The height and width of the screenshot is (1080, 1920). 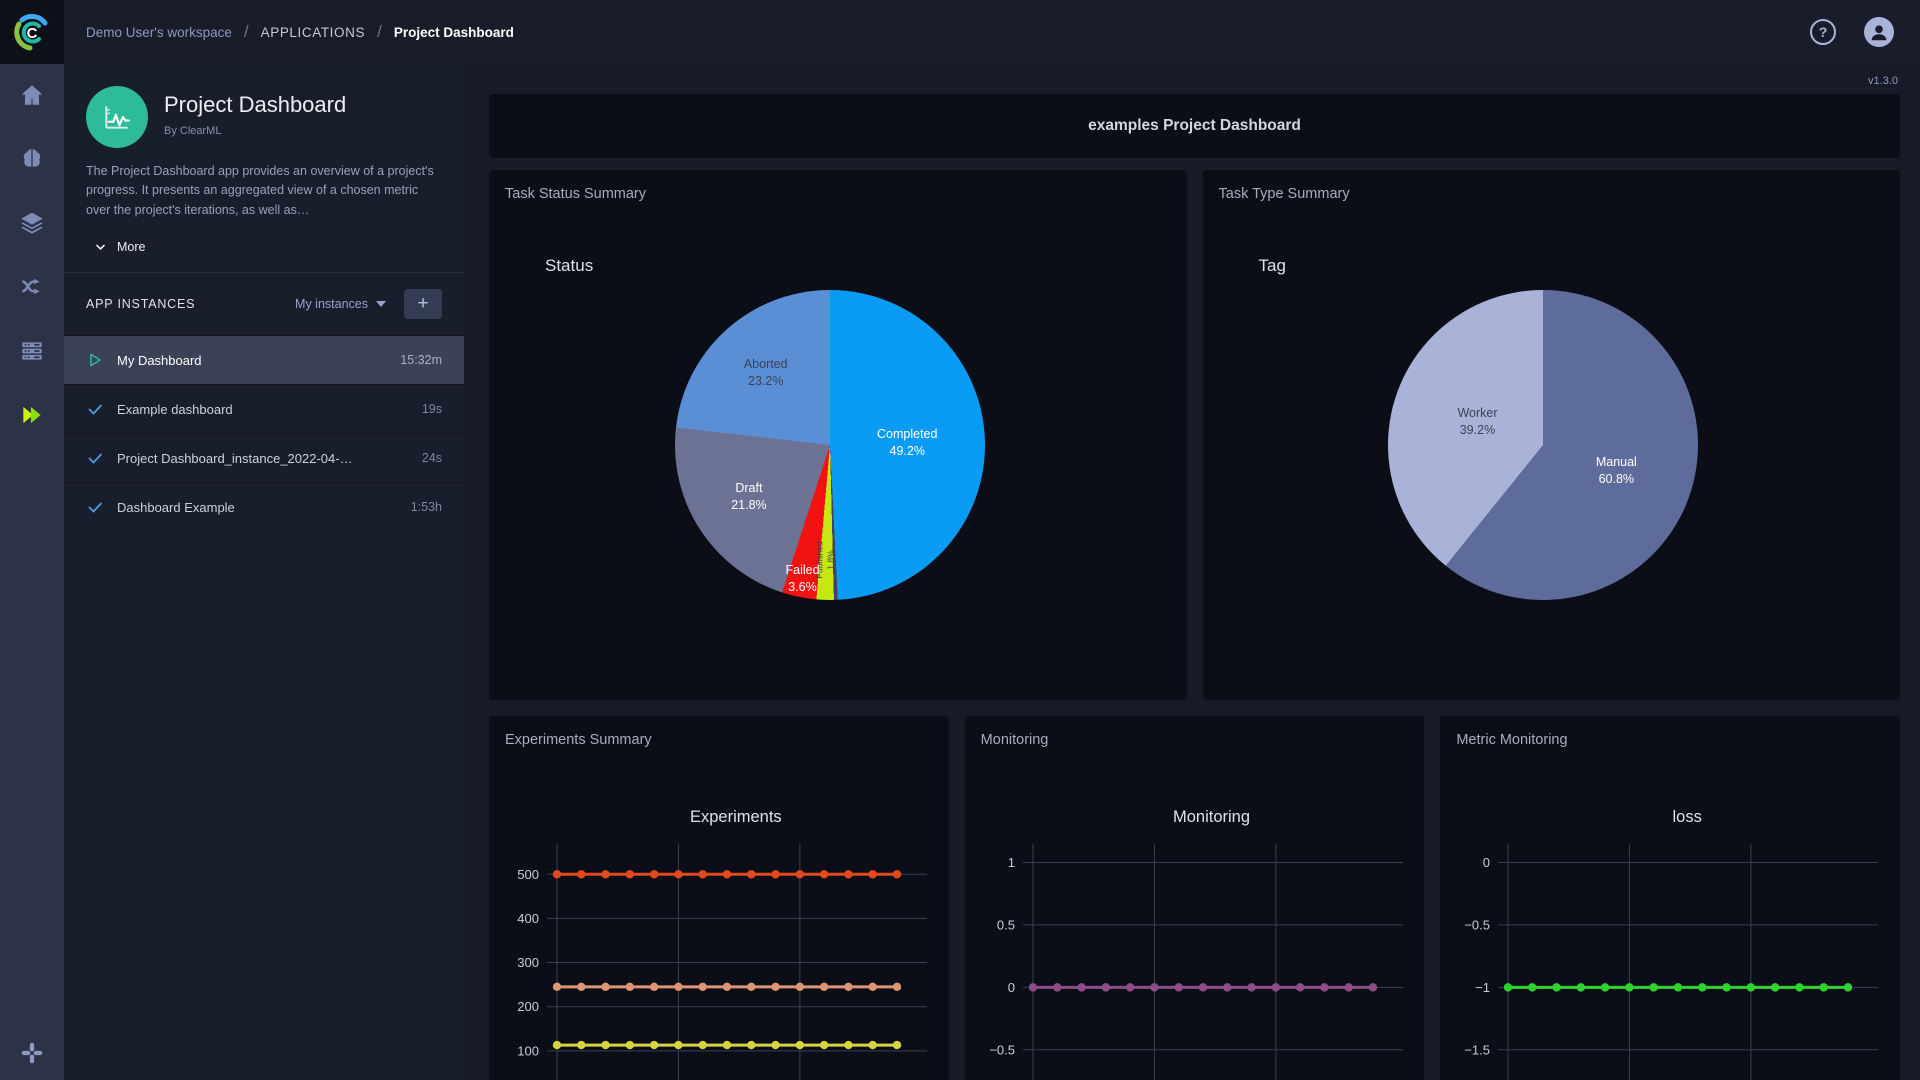 I want to click on nav-datasets-button, so click(x=32, y=223).